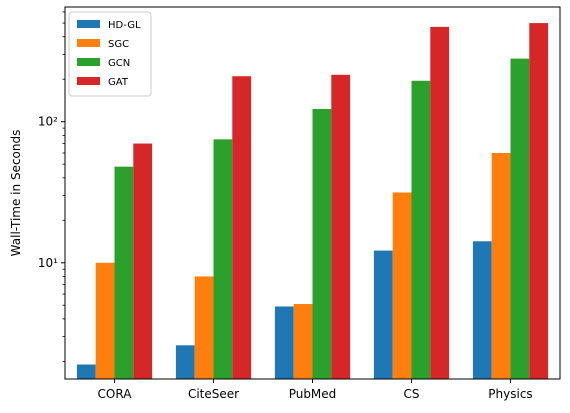 The image size is (570, 413). Describe the element at coordinates (143, 261) in the screenshot. I see `bar-gat-cora` at that location.